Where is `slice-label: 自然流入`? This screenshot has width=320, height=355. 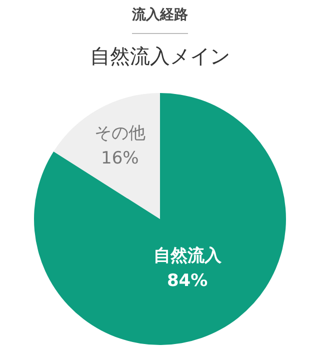
slice-label: 自然流入 is located at coordinates (187, 256).